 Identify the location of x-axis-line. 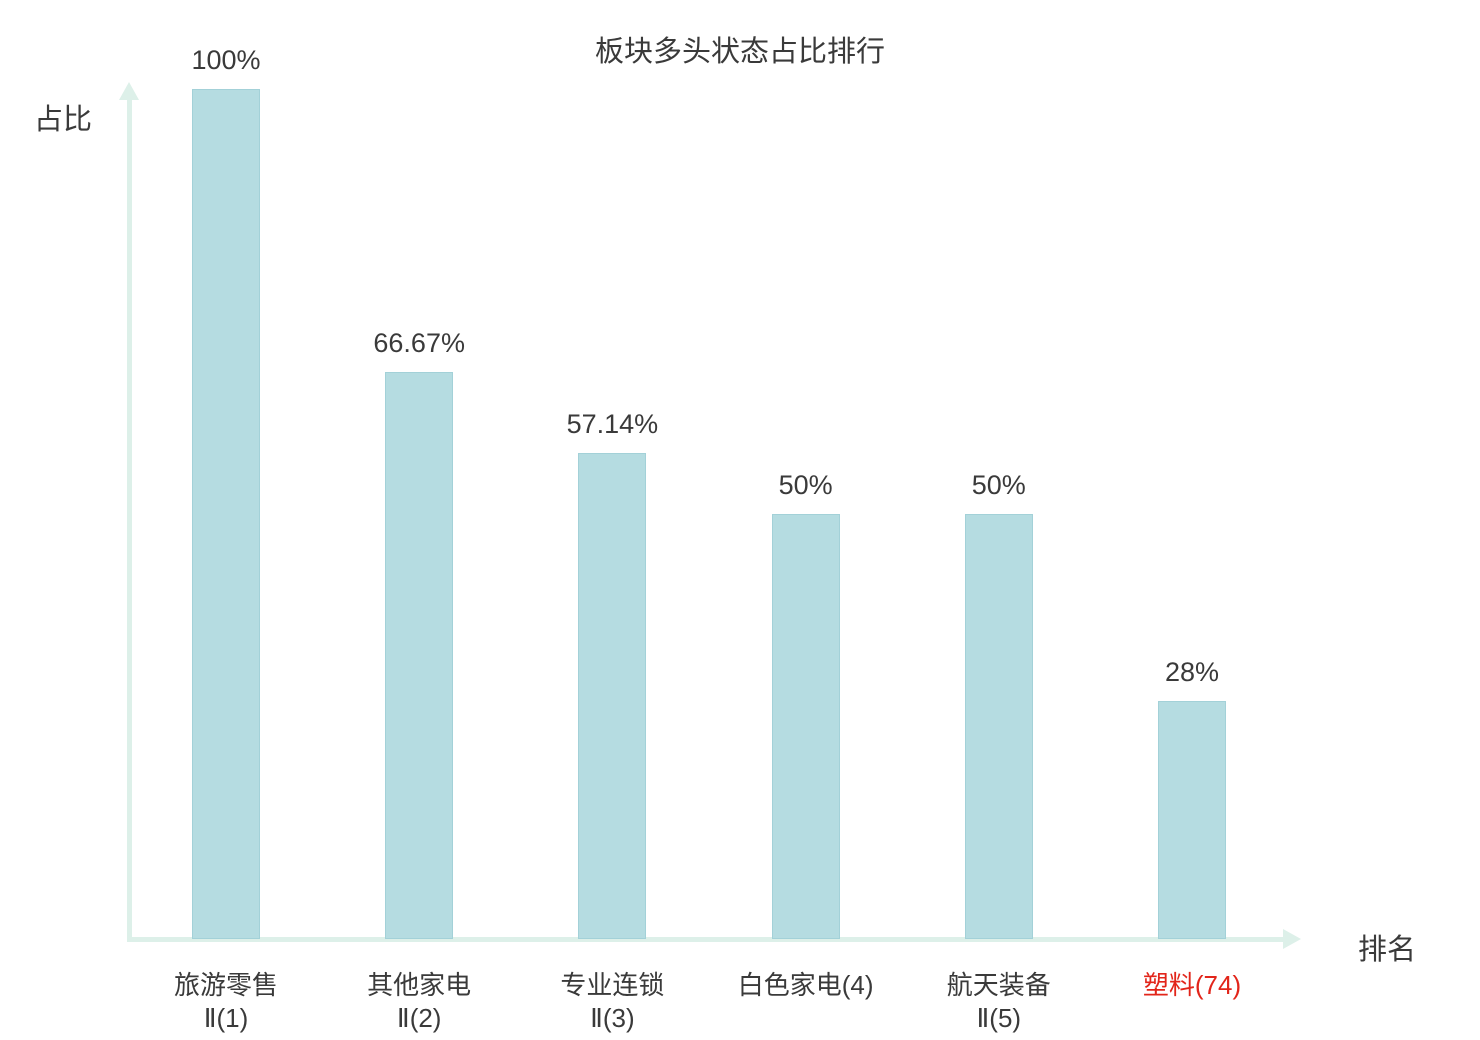
(706, 939).